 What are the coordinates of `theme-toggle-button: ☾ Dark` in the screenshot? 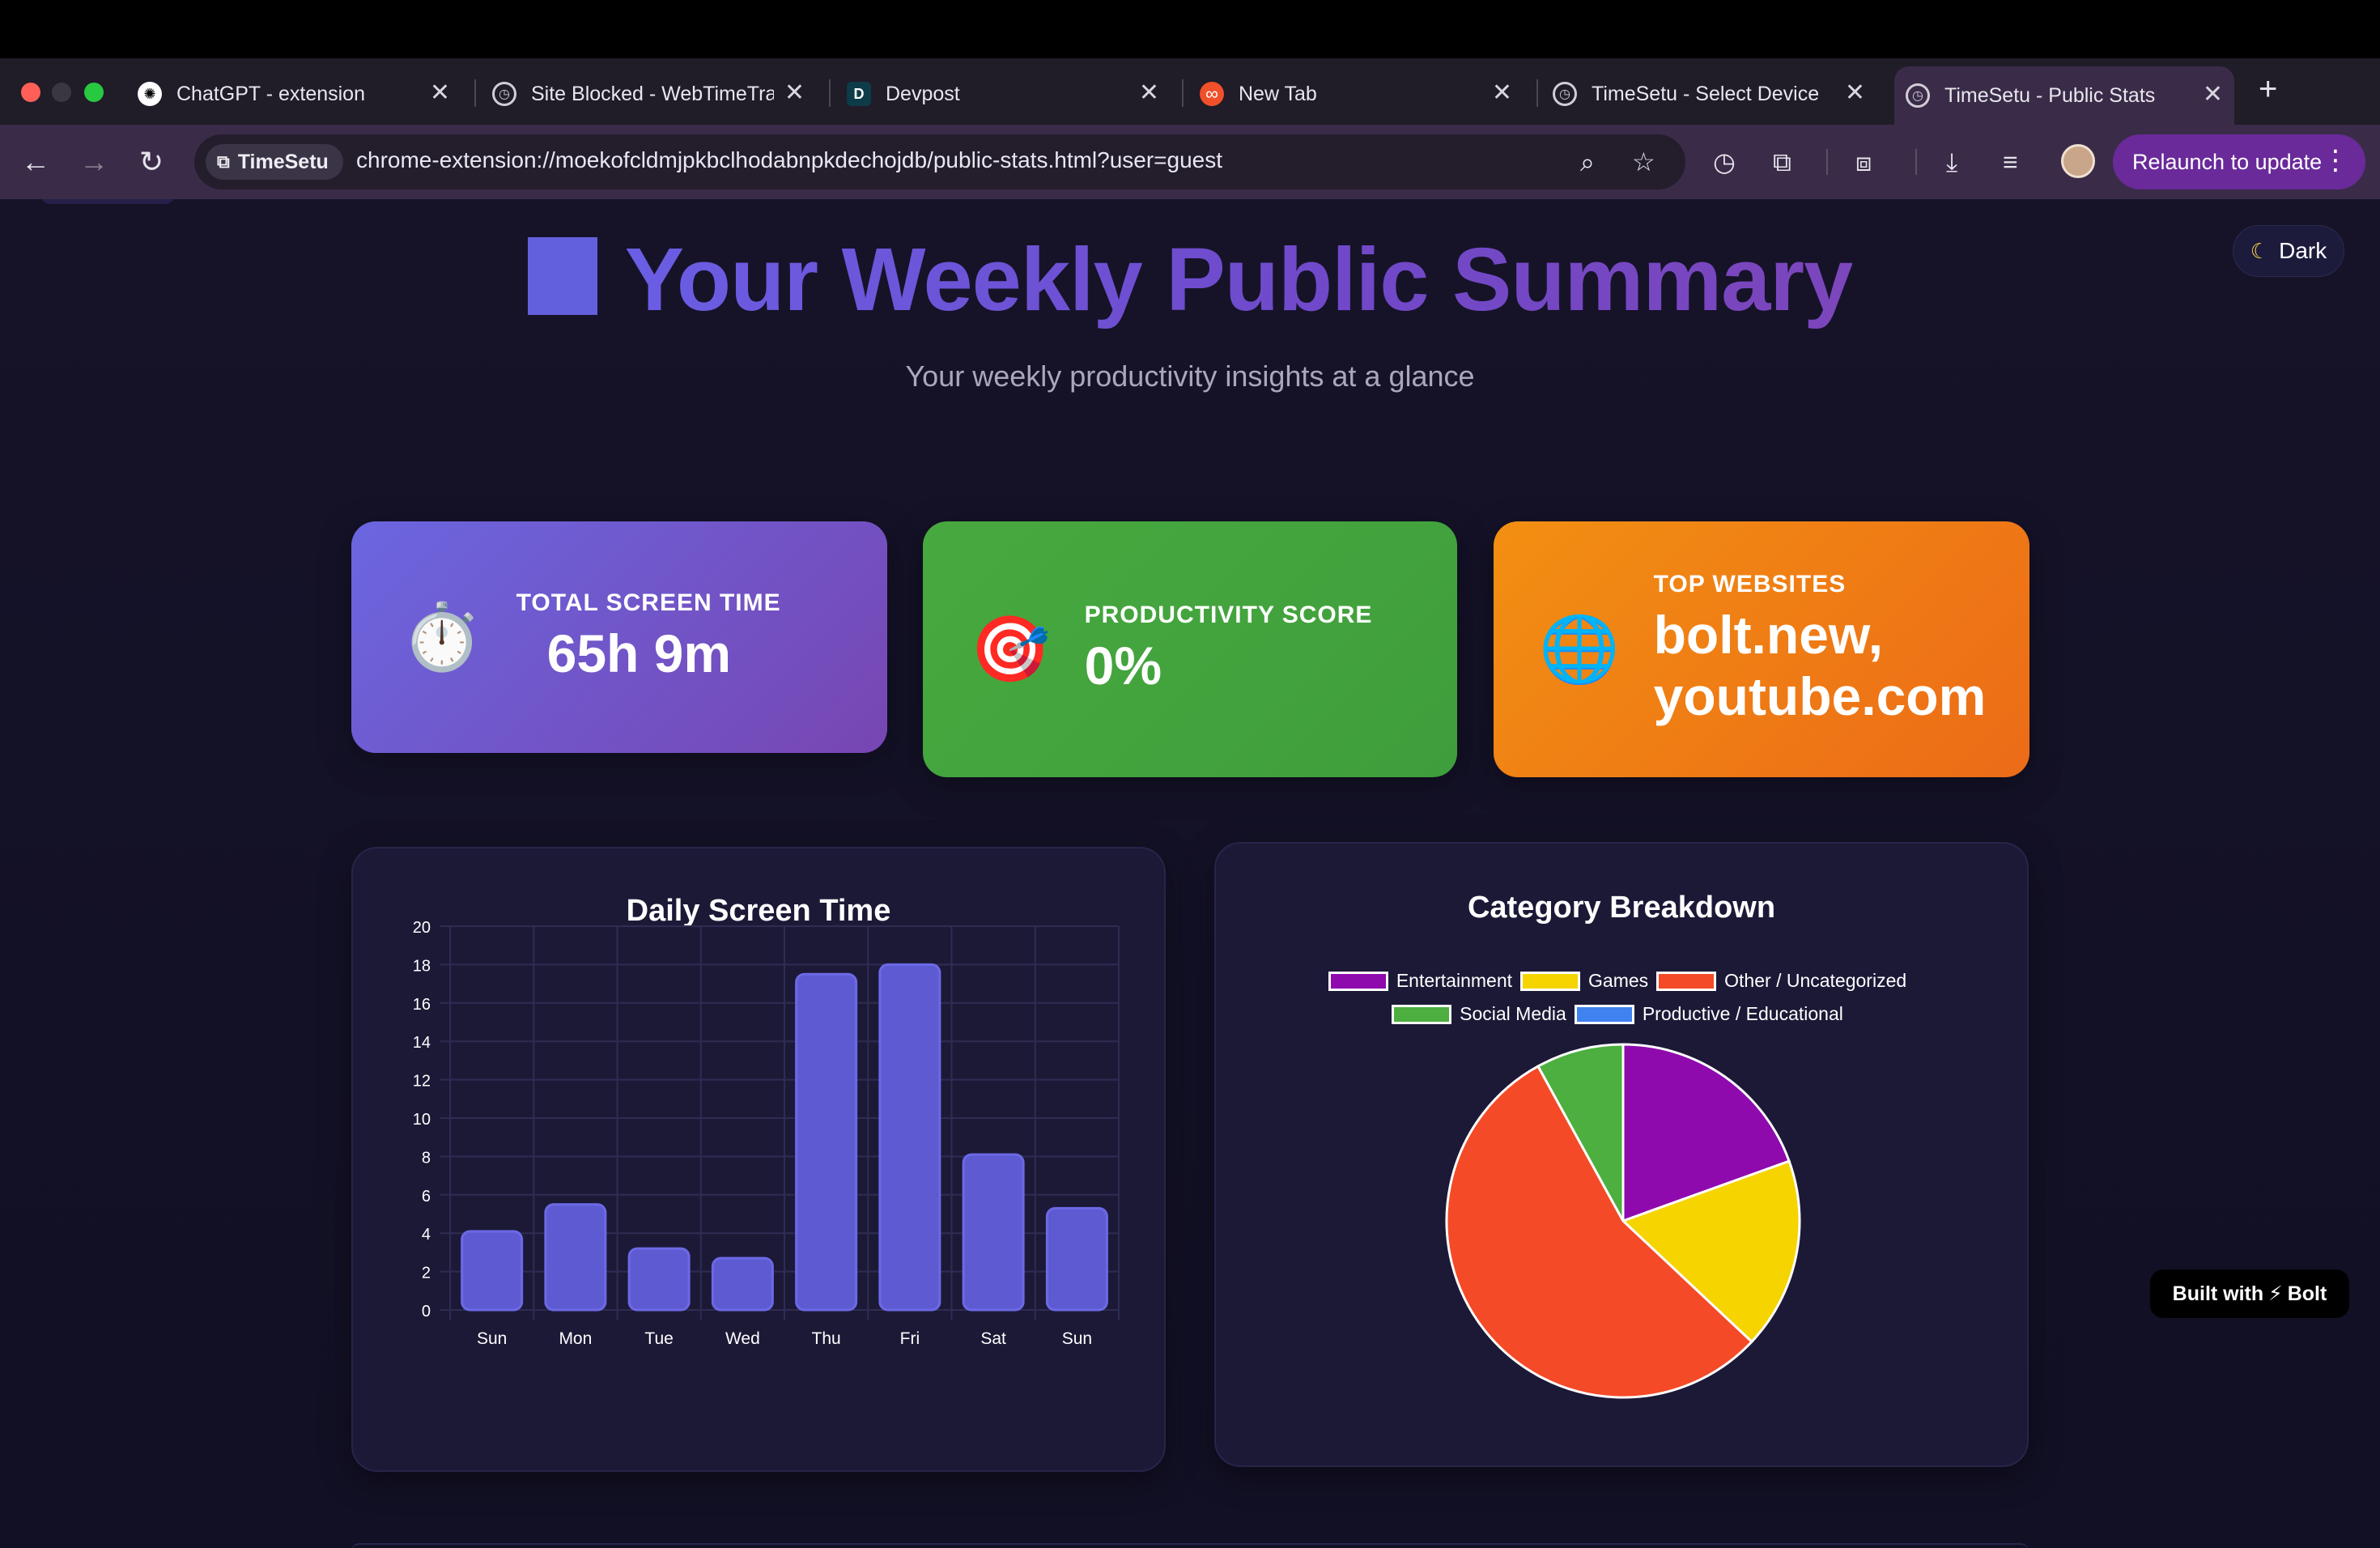 It's located at (2288, 251).